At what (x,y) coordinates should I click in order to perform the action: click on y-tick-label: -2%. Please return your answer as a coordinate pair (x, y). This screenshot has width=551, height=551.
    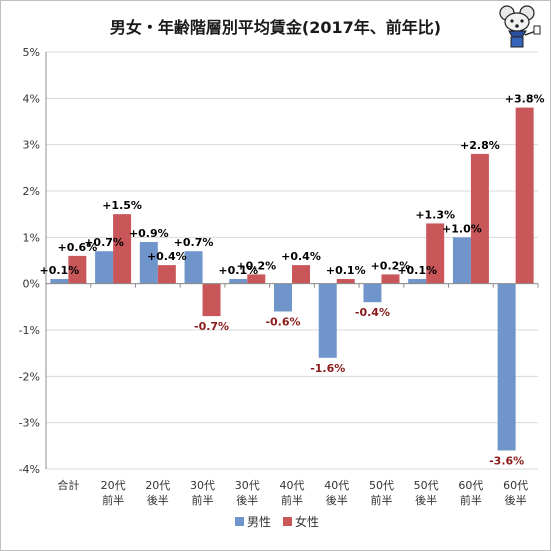
    Looking at the image, I should click on (29, 376).